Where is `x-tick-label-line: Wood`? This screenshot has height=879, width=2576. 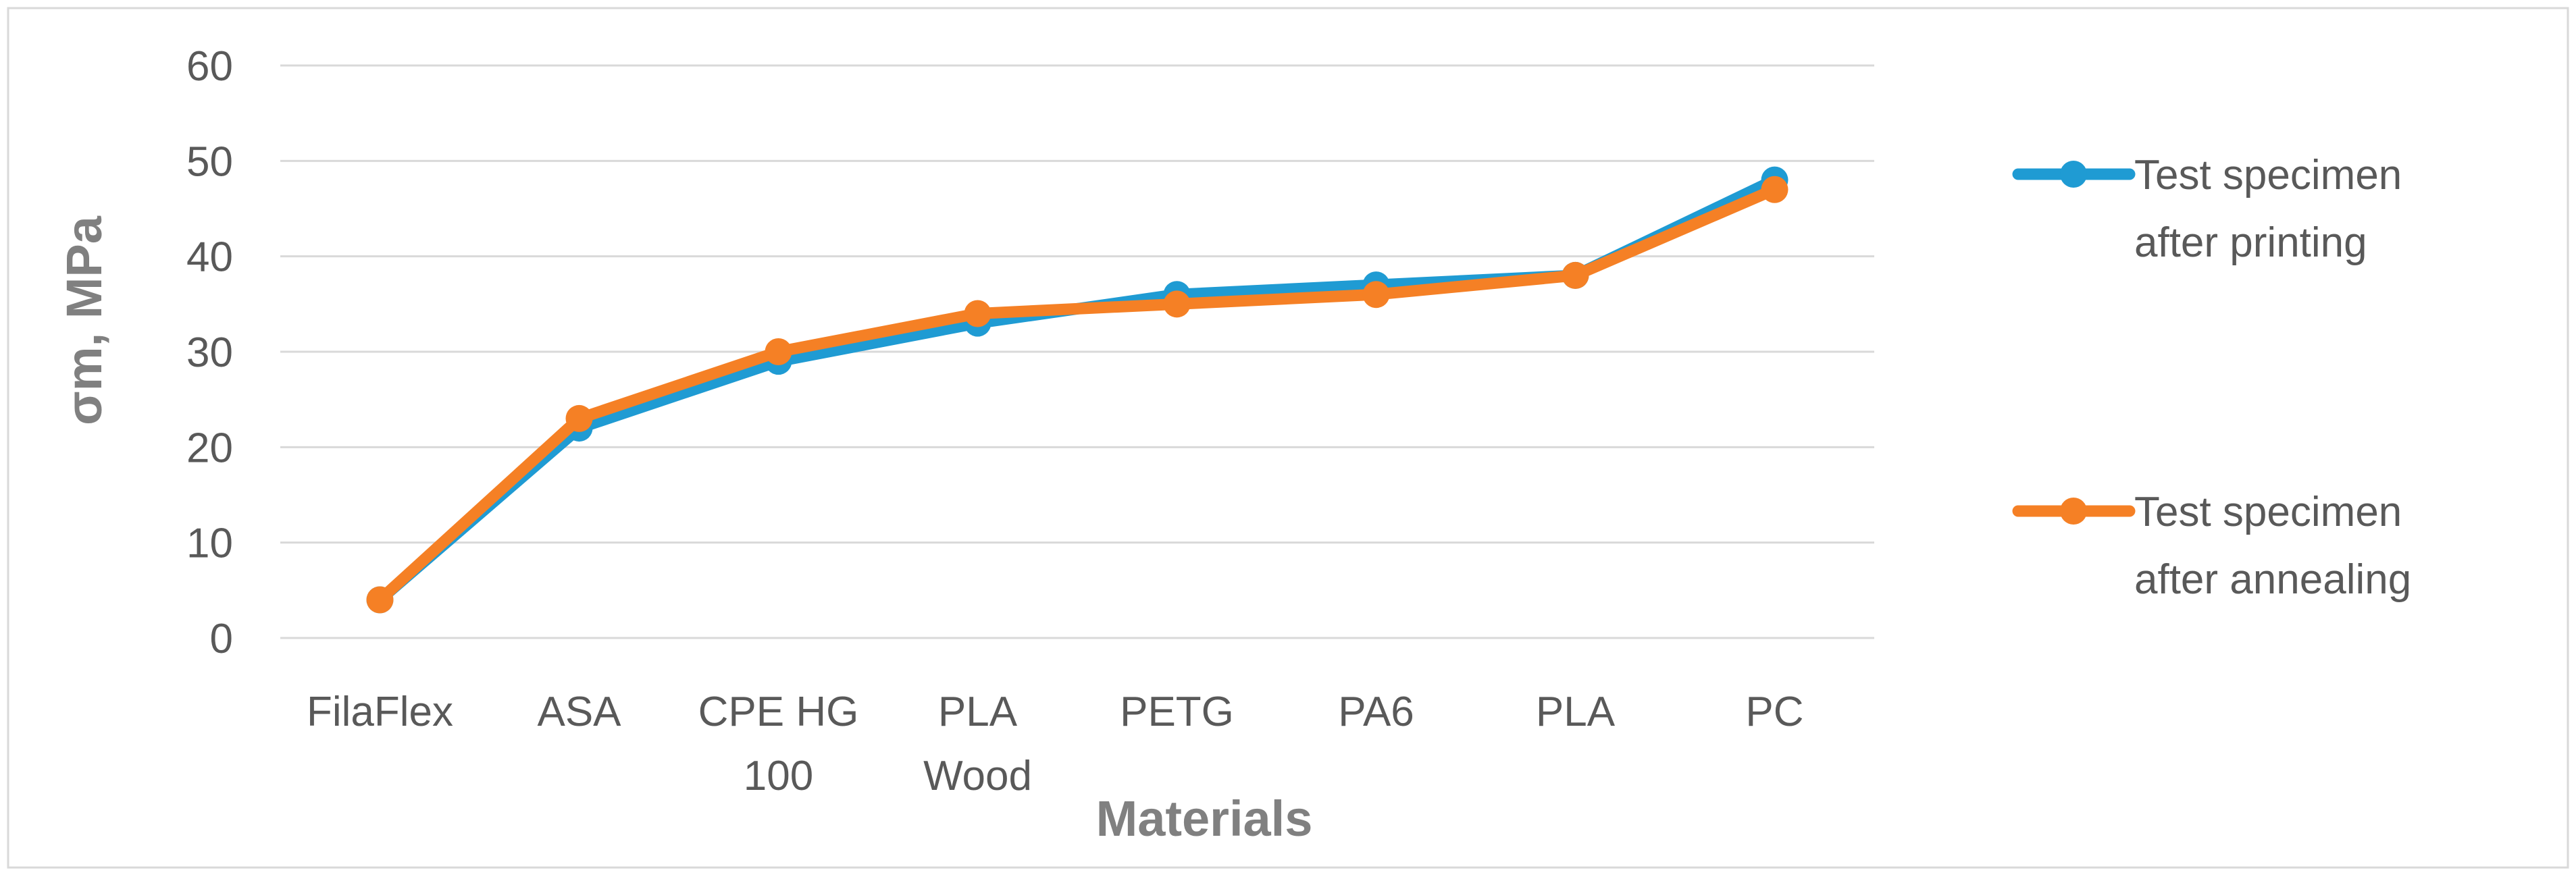
x-tick-label-line: Wood is located at coordinates (977, 776).